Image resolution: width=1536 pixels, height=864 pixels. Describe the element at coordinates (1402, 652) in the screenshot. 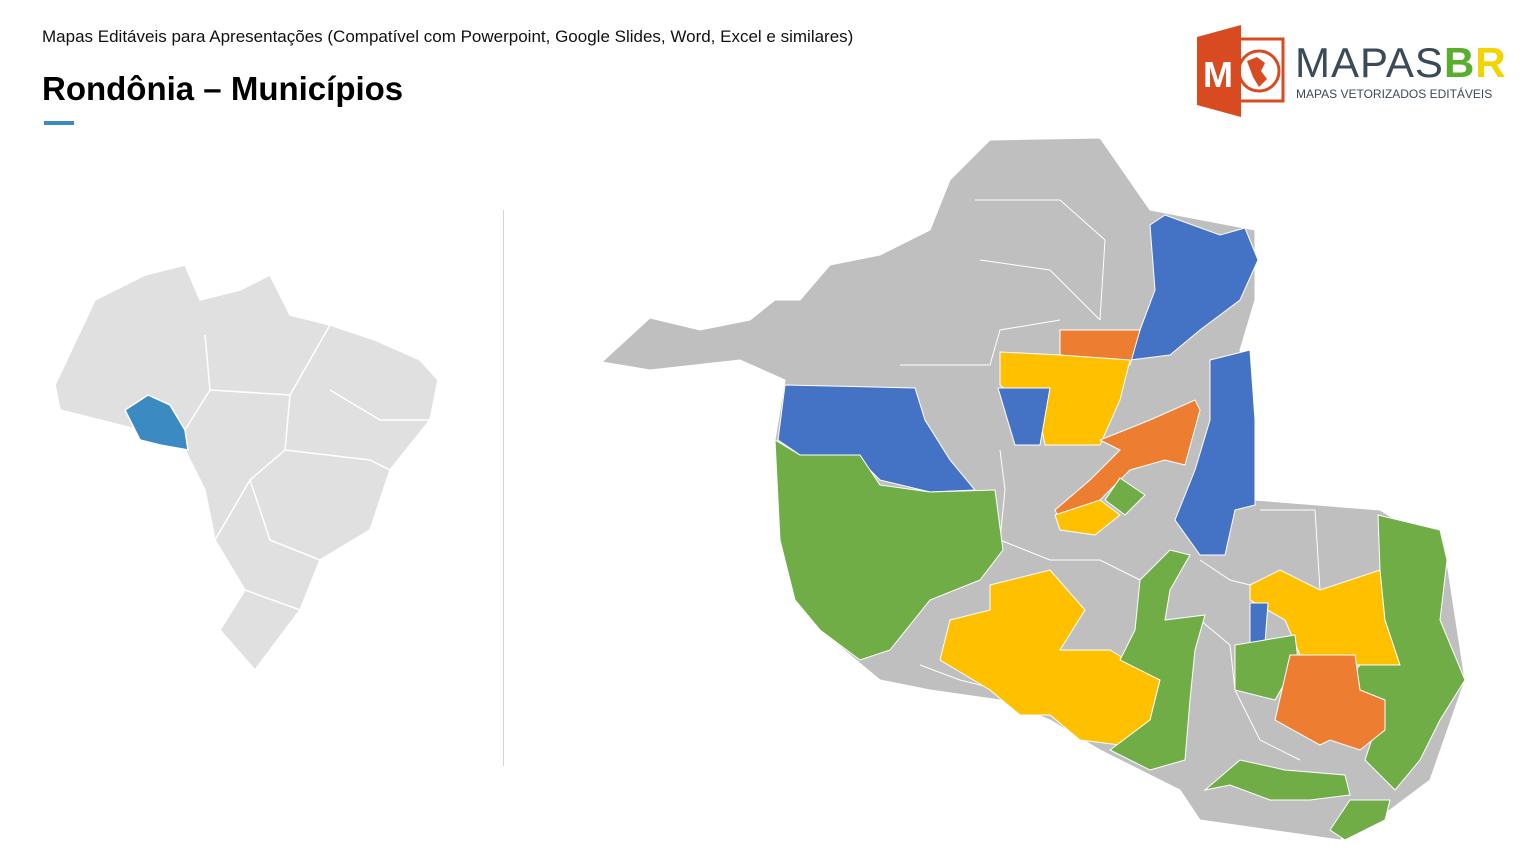

I see `municipality-green-east` at that location.